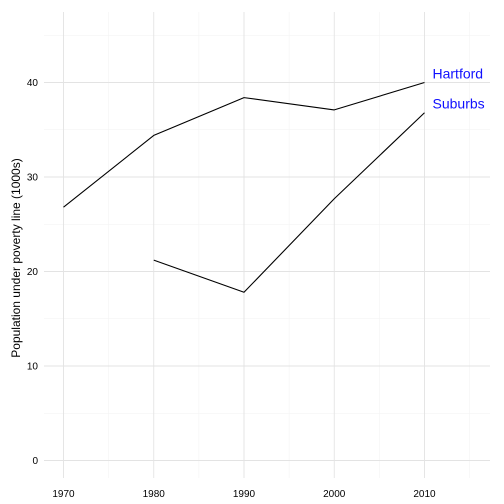 The width and height of the screenshot is (504, 504). Describe the element at coordinates (33, 178) in the screenshot. I see `y-tick-label: 30` at that location.